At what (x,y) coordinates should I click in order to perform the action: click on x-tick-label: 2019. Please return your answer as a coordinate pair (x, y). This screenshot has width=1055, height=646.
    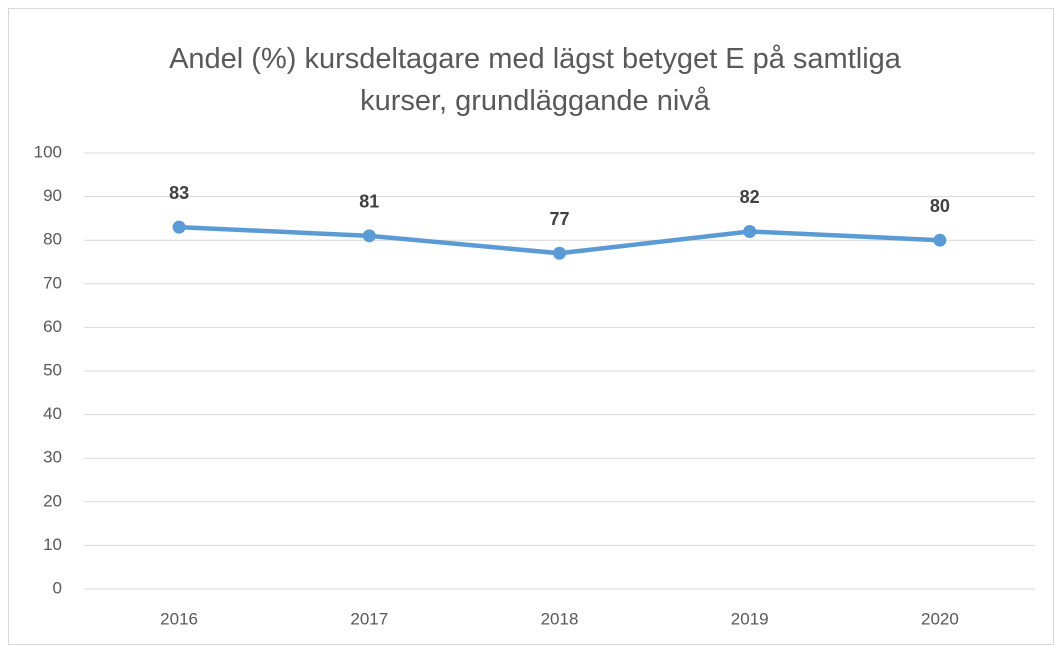
    Looking at the image, I should click on (750, 618).